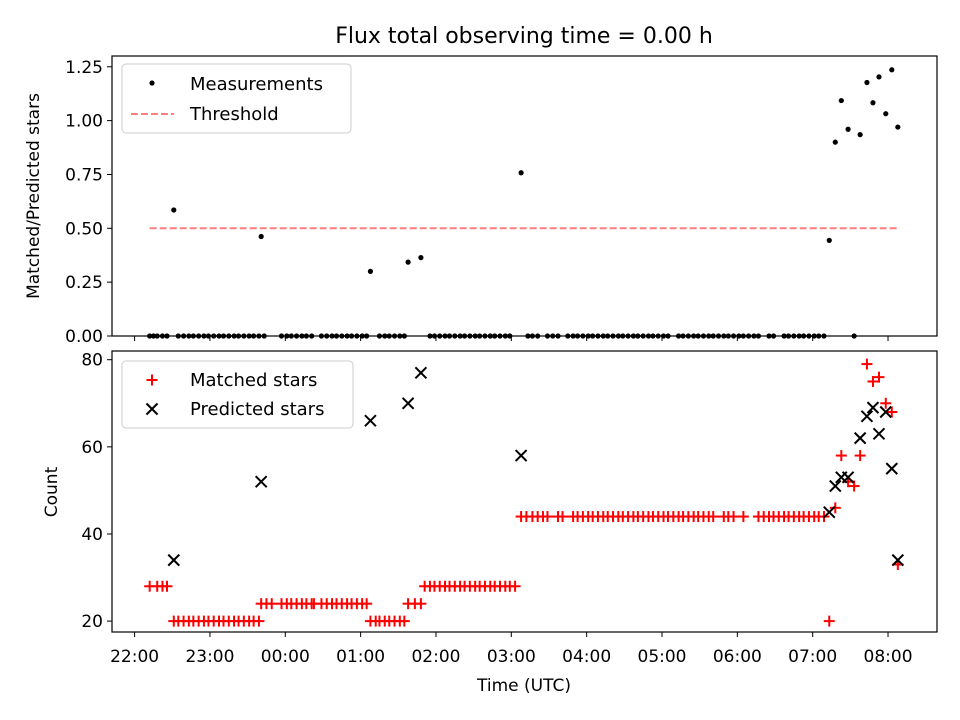 The width and height of the screenshot is (960, 720). What do you see at coordinates (84, 337) in the screenshot?
I see `top-y-tick-label: 0.00` at bounding box center [84, 337].